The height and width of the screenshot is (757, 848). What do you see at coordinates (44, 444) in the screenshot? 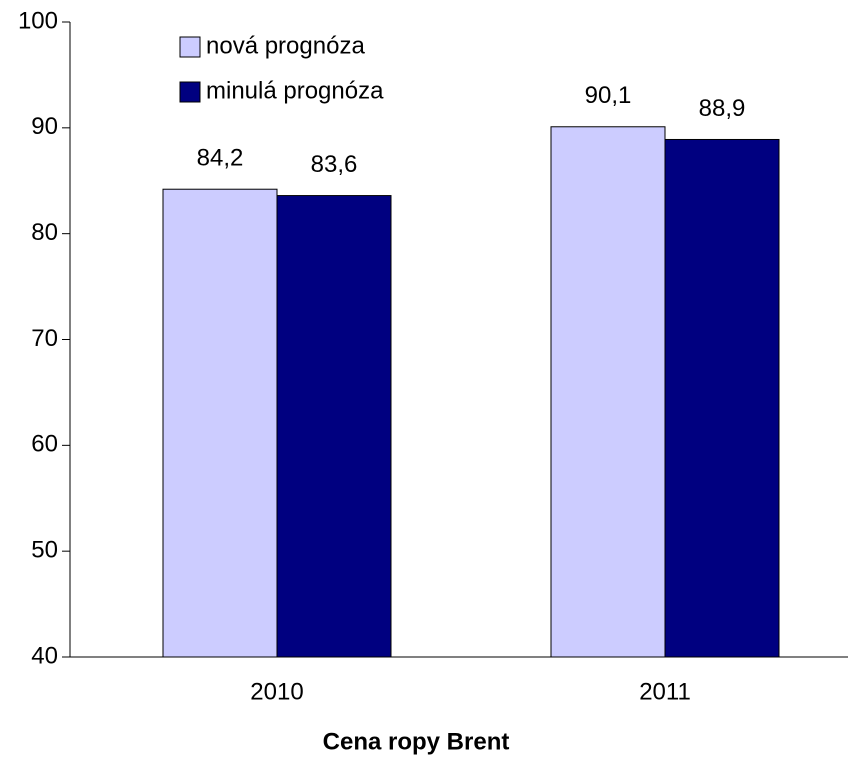
I see `y-tick-label: 60` at bounding box center [44, 444].